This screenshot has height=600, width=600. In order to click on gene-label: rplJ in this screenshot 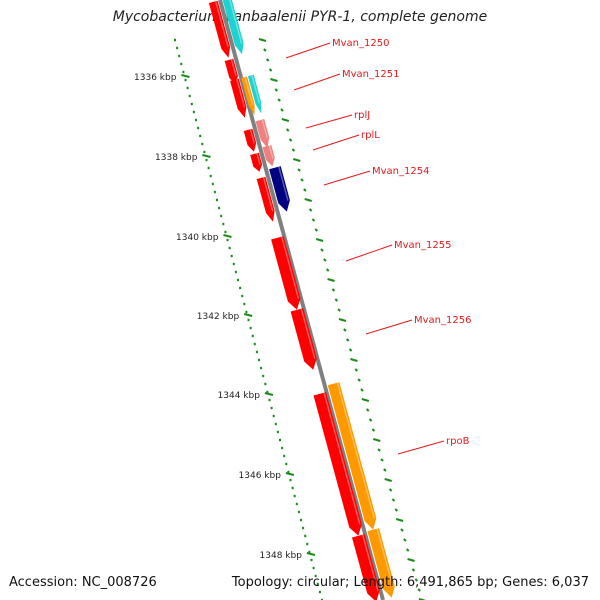, I will do `click(362, 115)`.